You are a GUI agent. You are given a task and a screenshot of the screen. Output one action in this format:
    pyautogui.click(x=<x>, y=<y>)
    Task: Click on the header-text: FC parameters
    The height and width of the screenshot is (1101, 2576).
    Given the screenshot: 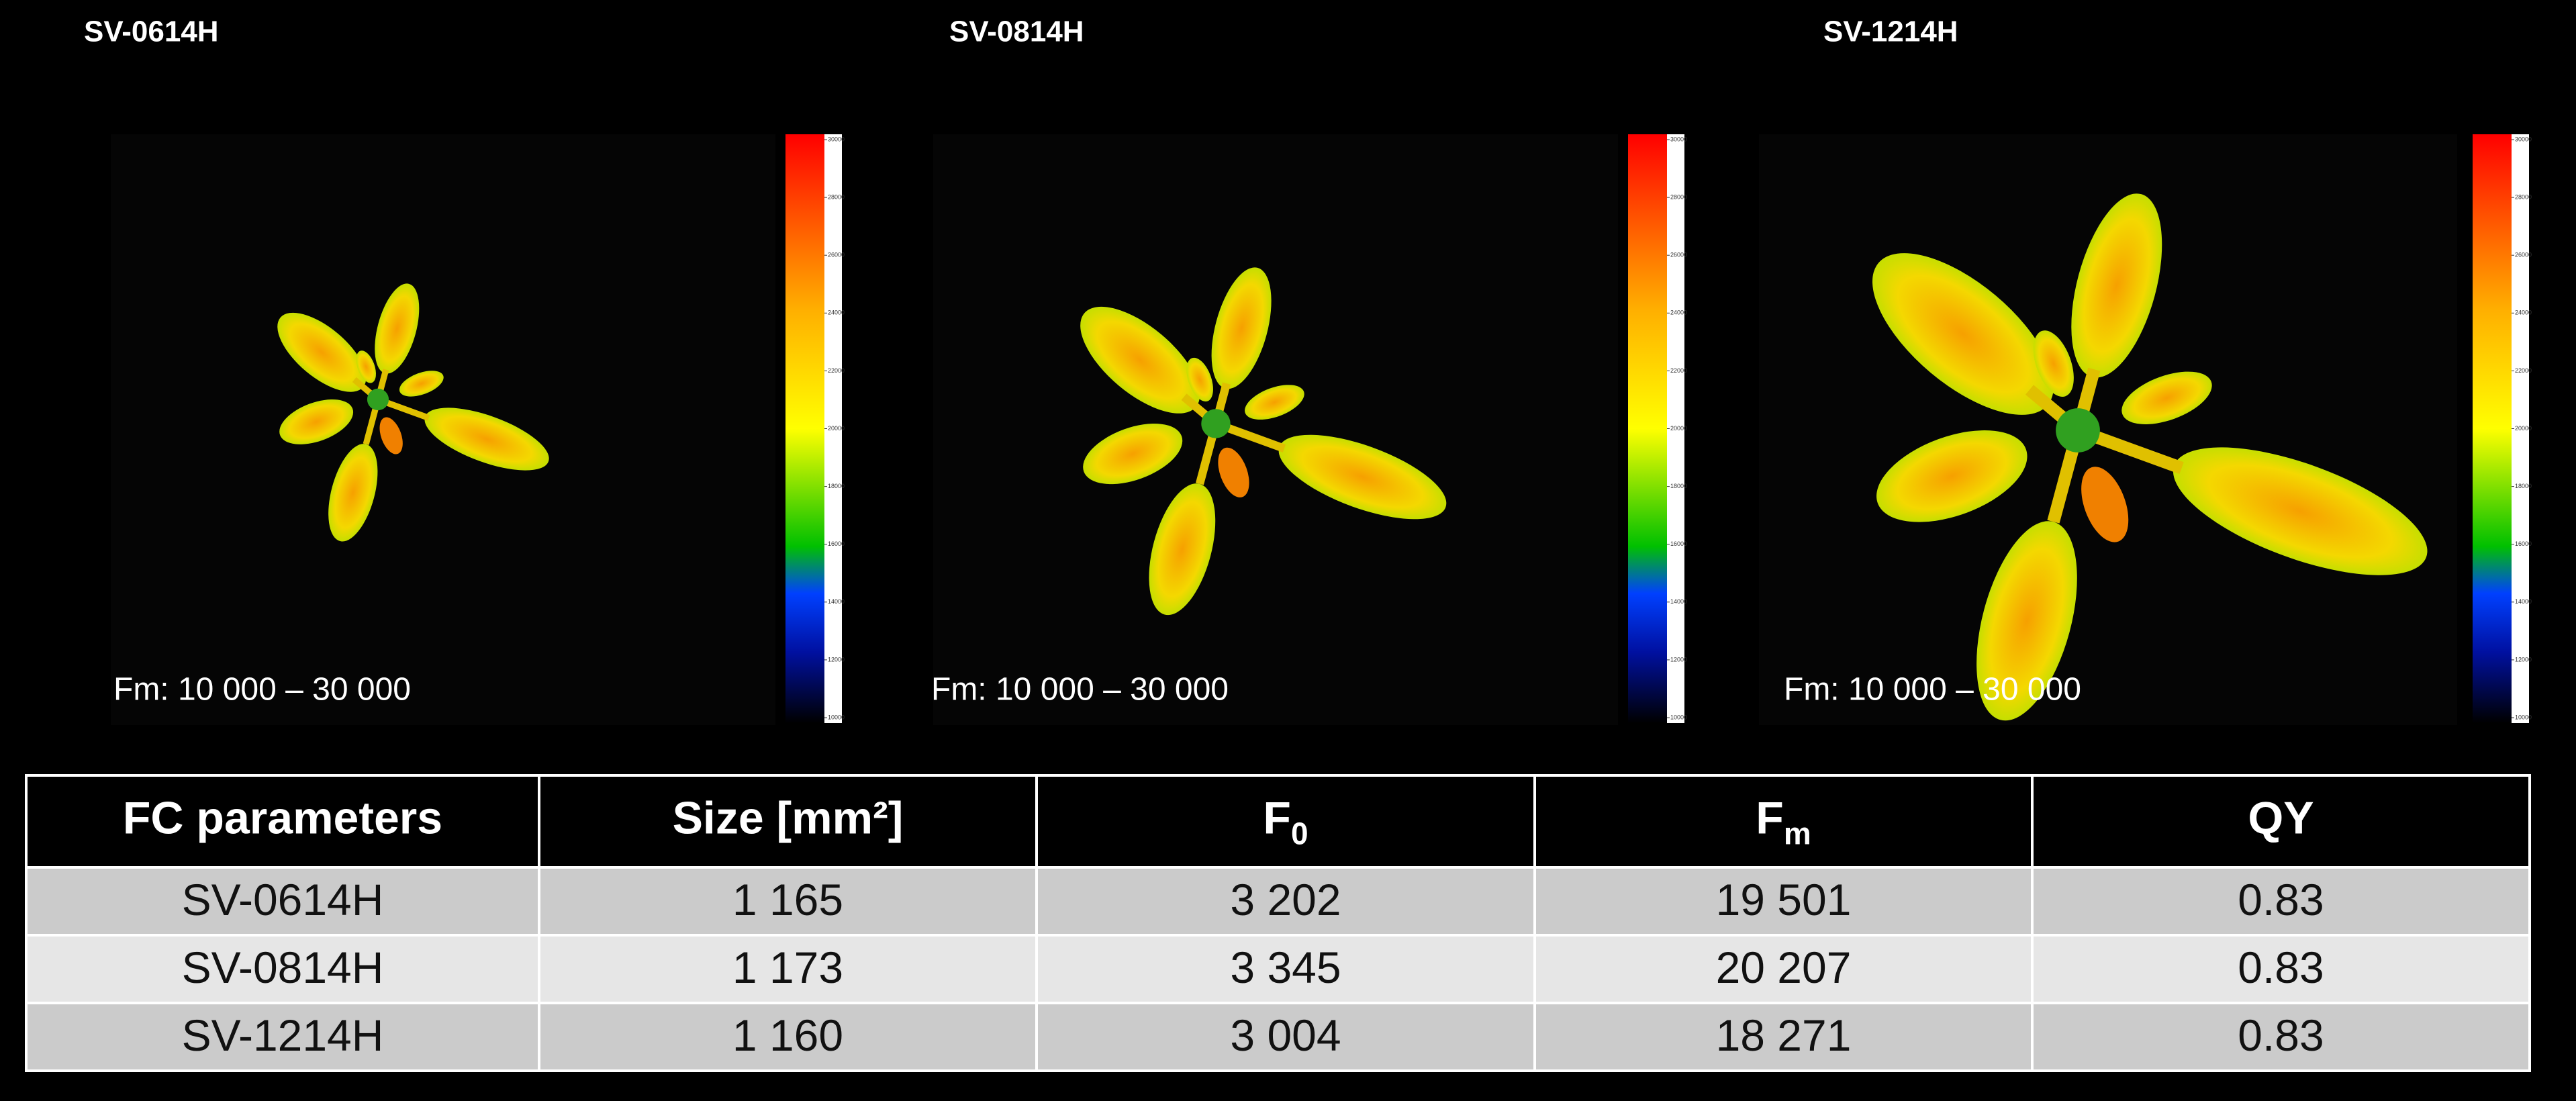 What is the action you would take?
    pyautogui.click(x=282, y=817)
    